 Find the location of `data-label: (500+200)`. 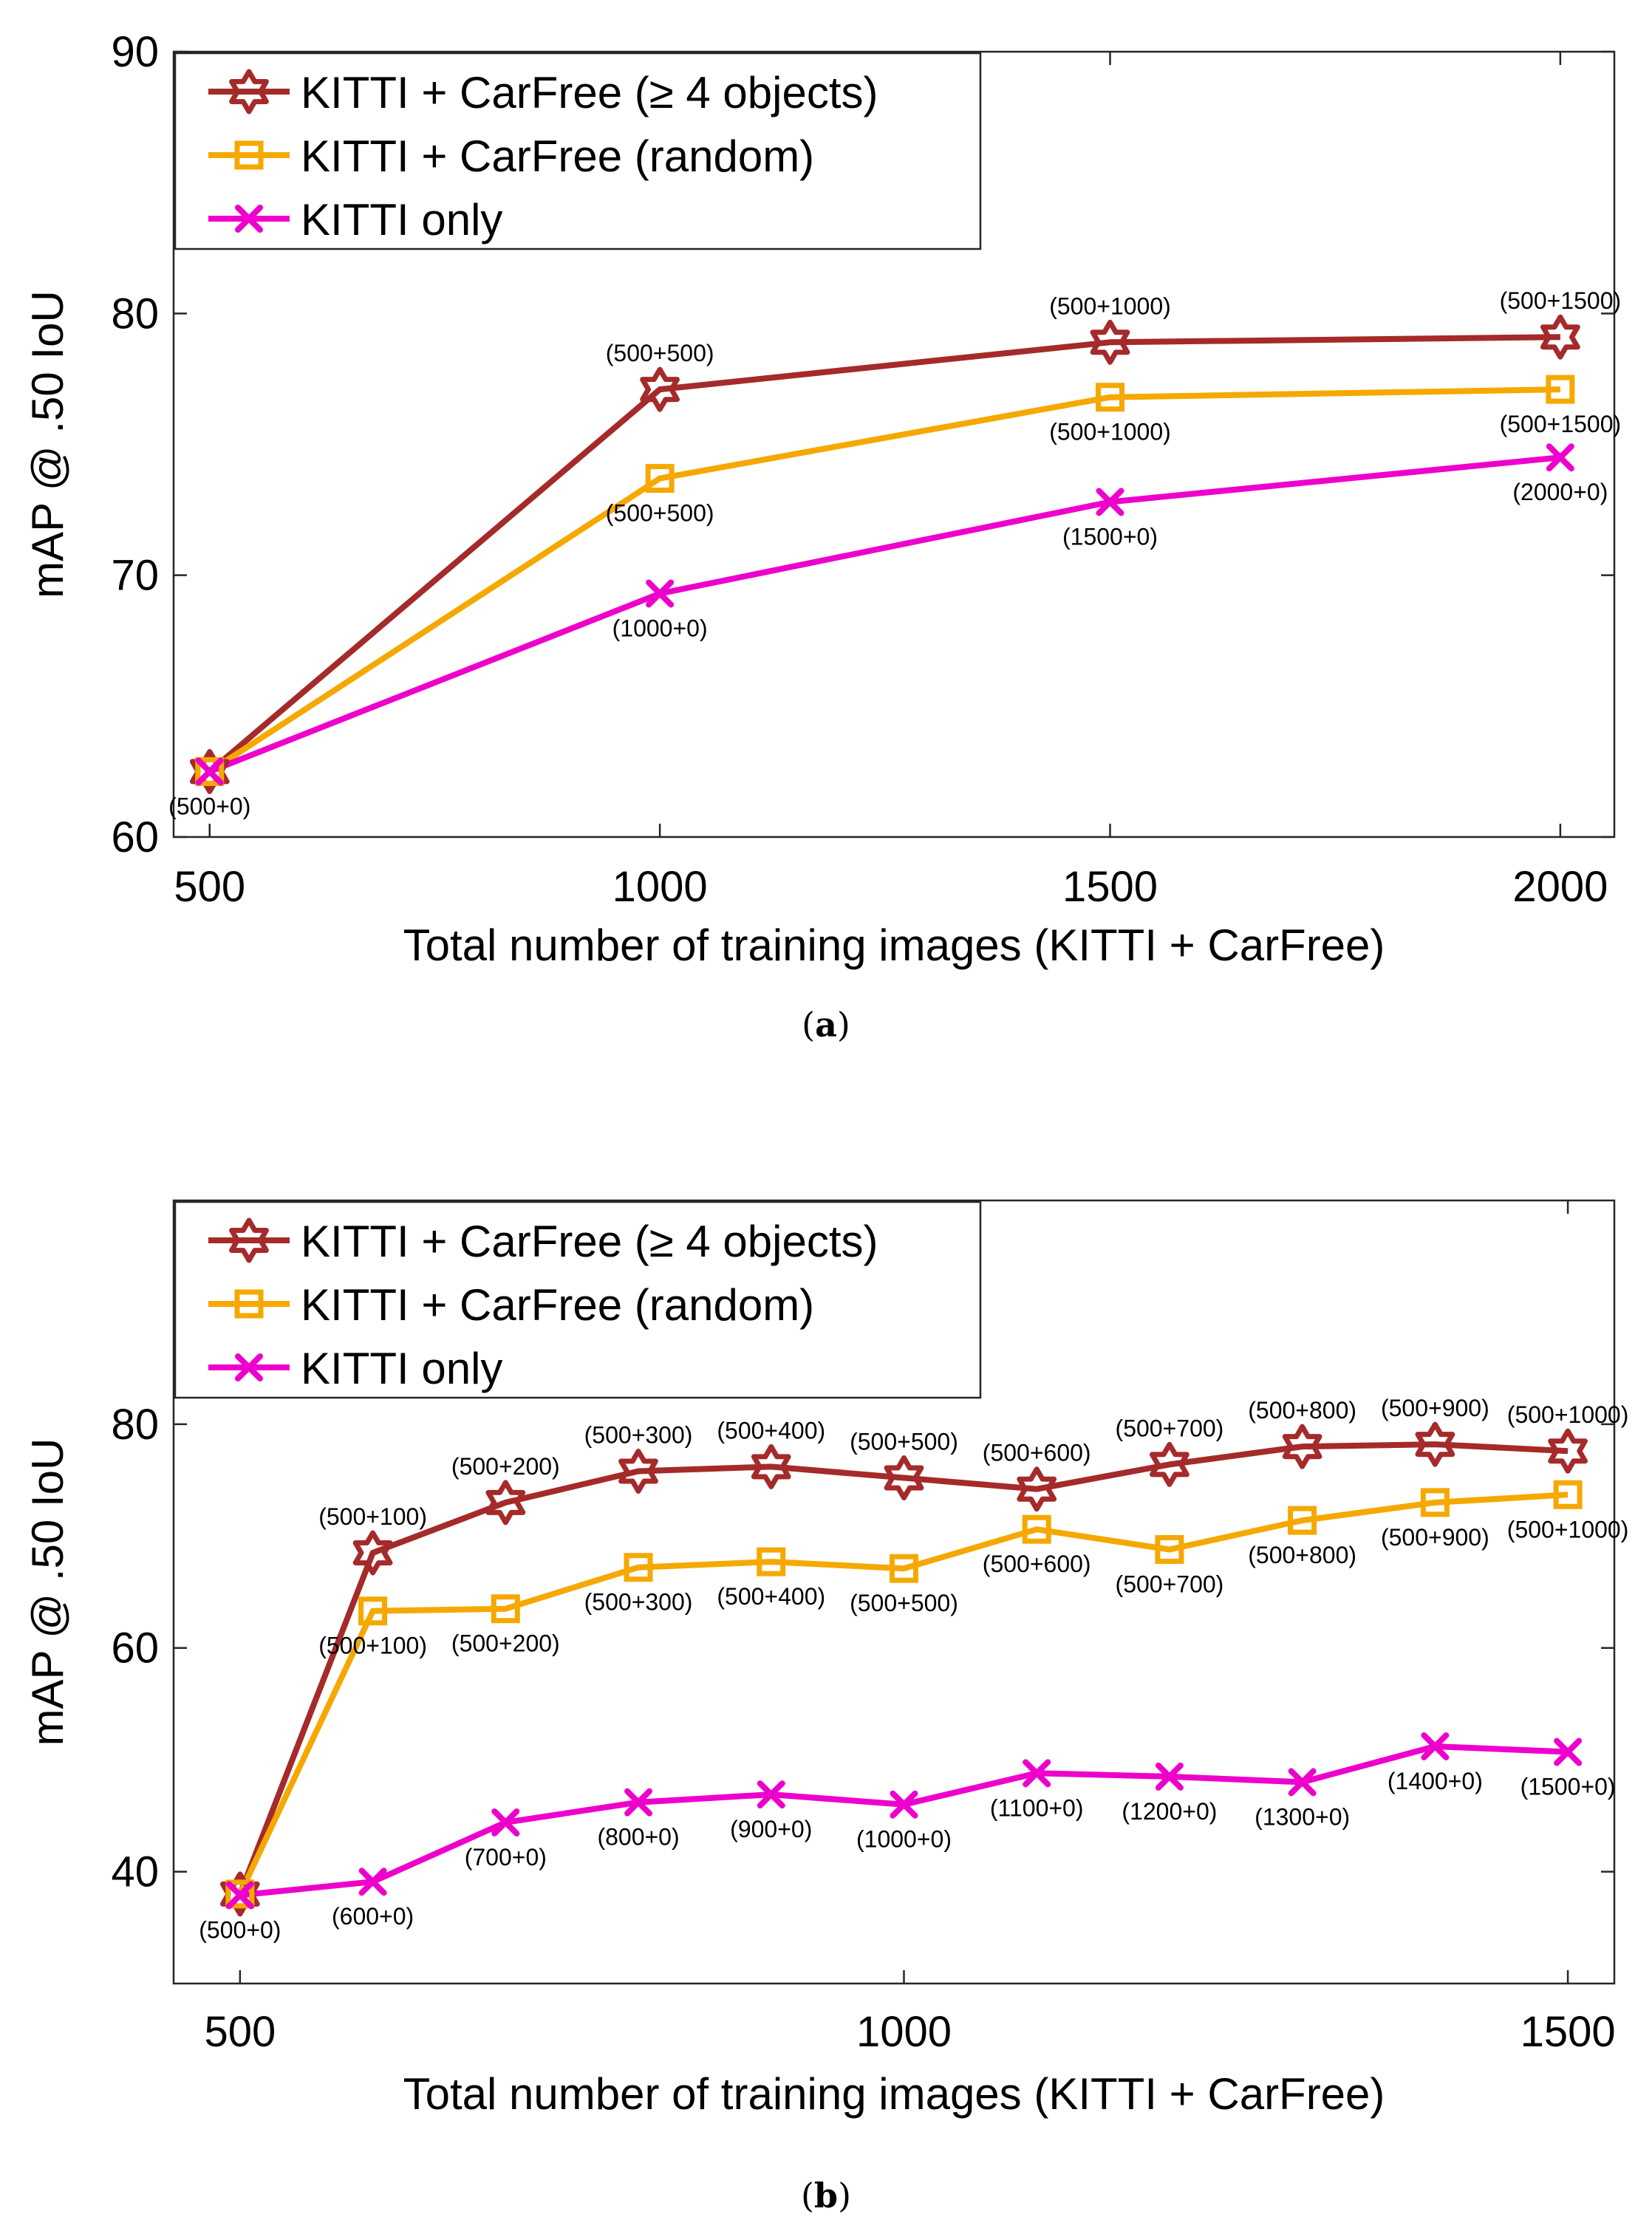

data-label: (500+200) is located at coordinates (505, 1466).